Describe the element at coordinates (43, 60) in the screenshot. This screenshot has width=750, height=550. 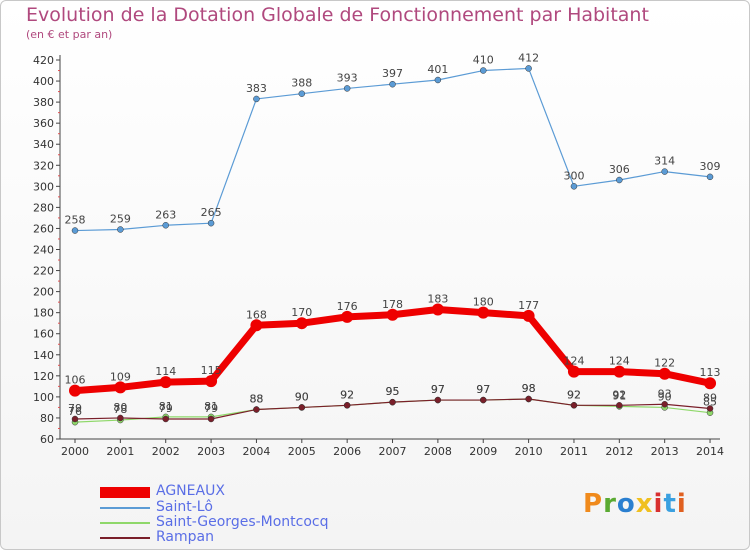
I see `y-tick-label: 420` at that location.